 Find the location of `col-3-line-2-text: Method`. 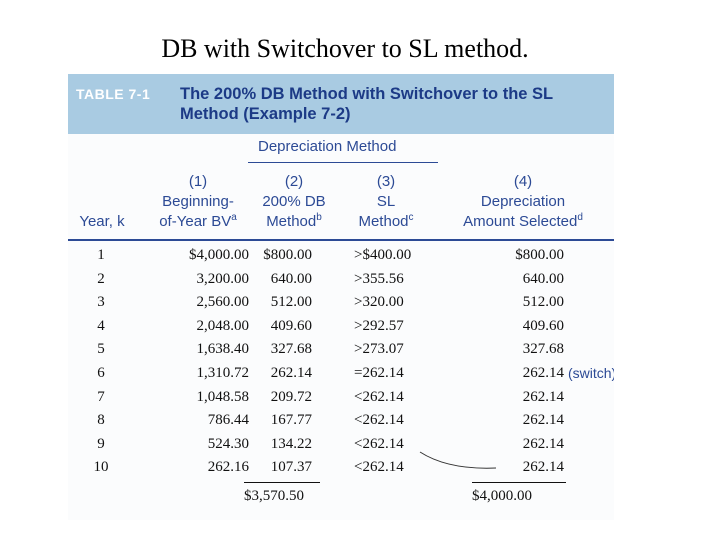

col-3-line-2-text: Method is located at coordinates (383, 221).